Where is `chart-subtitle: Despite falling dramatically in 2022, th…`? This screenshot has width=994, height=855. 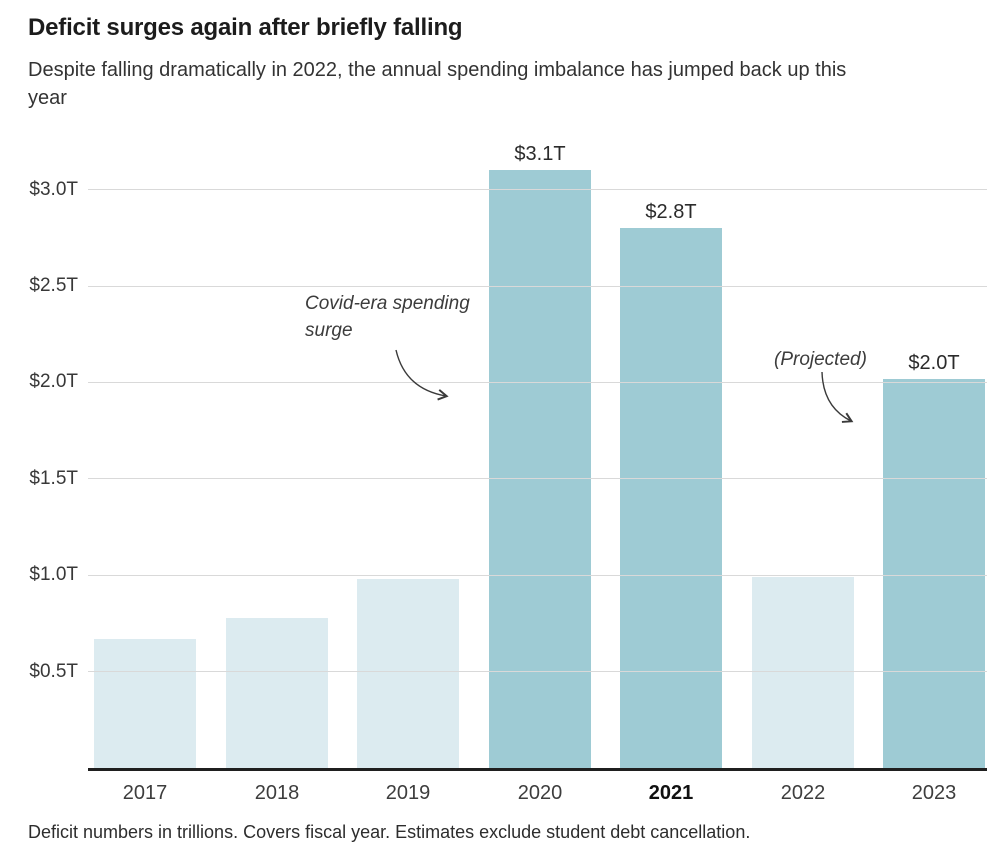
chart-subtitle: Despite falling dramatically in 2022, th… is located at coordinates (437, 84).